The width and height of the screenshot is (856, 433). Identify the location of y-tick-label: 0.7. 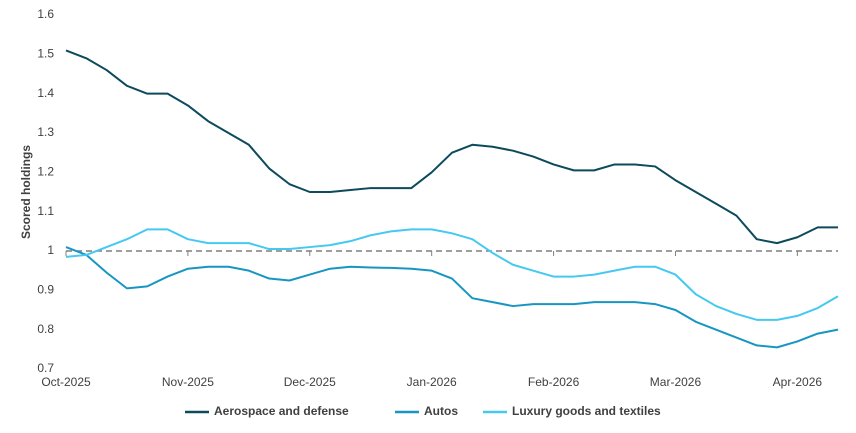
(45, 368).